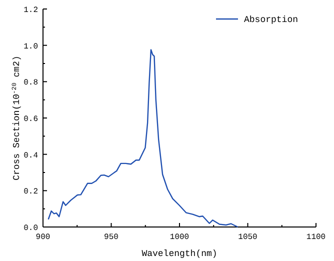  What do you see at coordinates (31, 83) in the screenshot?
I see `y-tick-label: 0.8` at bounding box center [31, 83].